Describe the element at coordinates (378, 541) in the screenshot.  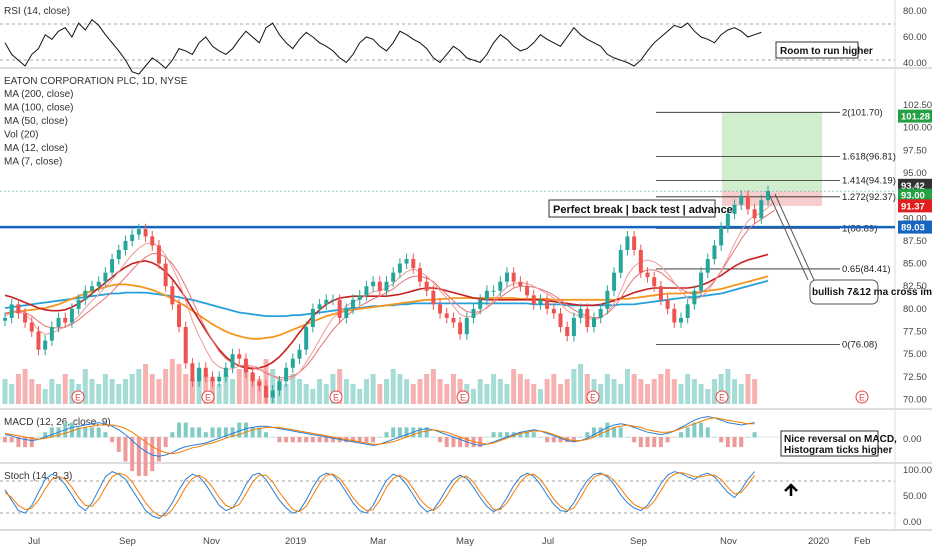
I see `time-axis-tick: Mar` at that location.